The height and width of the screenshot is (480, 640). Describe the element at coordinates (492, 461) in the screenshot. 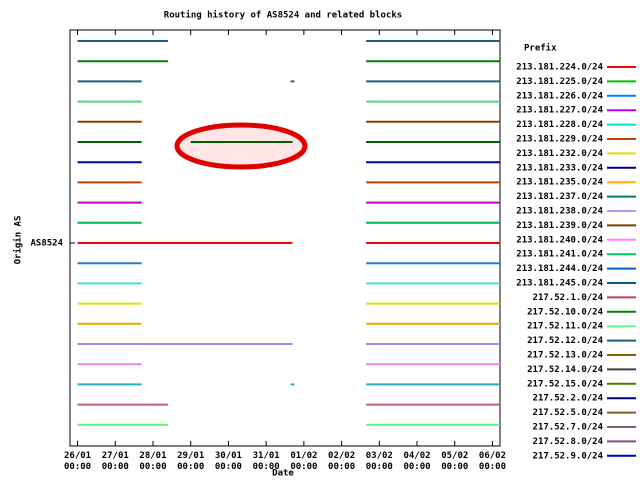

I see `x-tick-label: 06/02 00:00` at that location.